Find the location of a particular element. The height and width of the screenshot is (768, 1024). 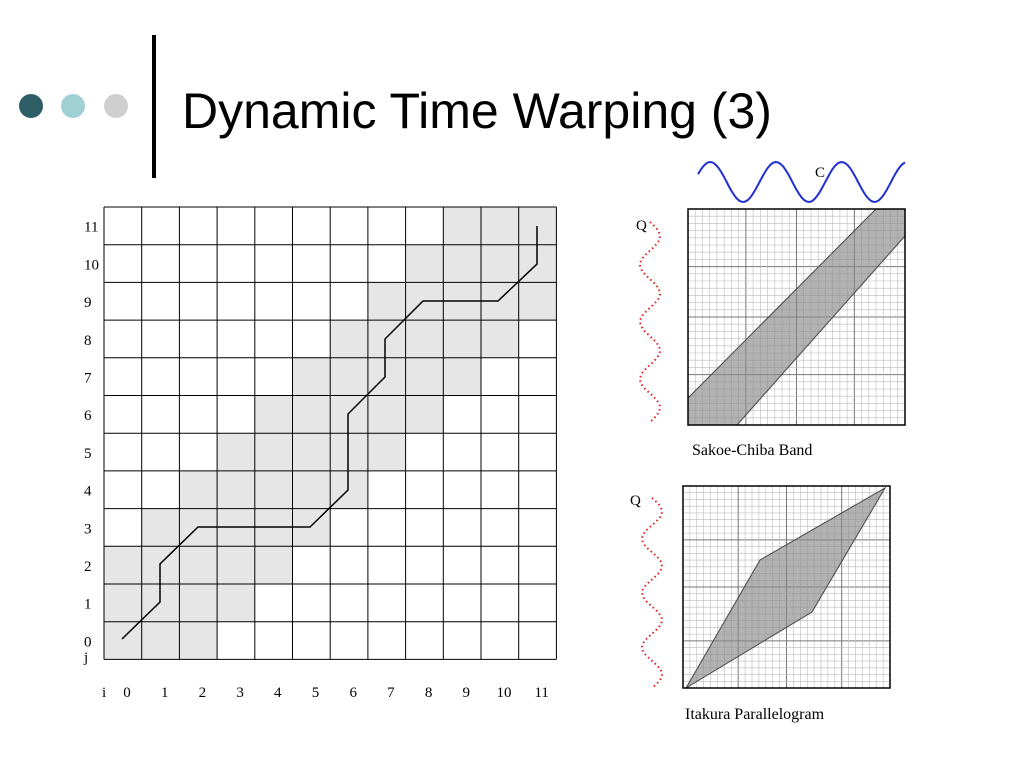

j-label: 2 is located at coordinates (88, 567).